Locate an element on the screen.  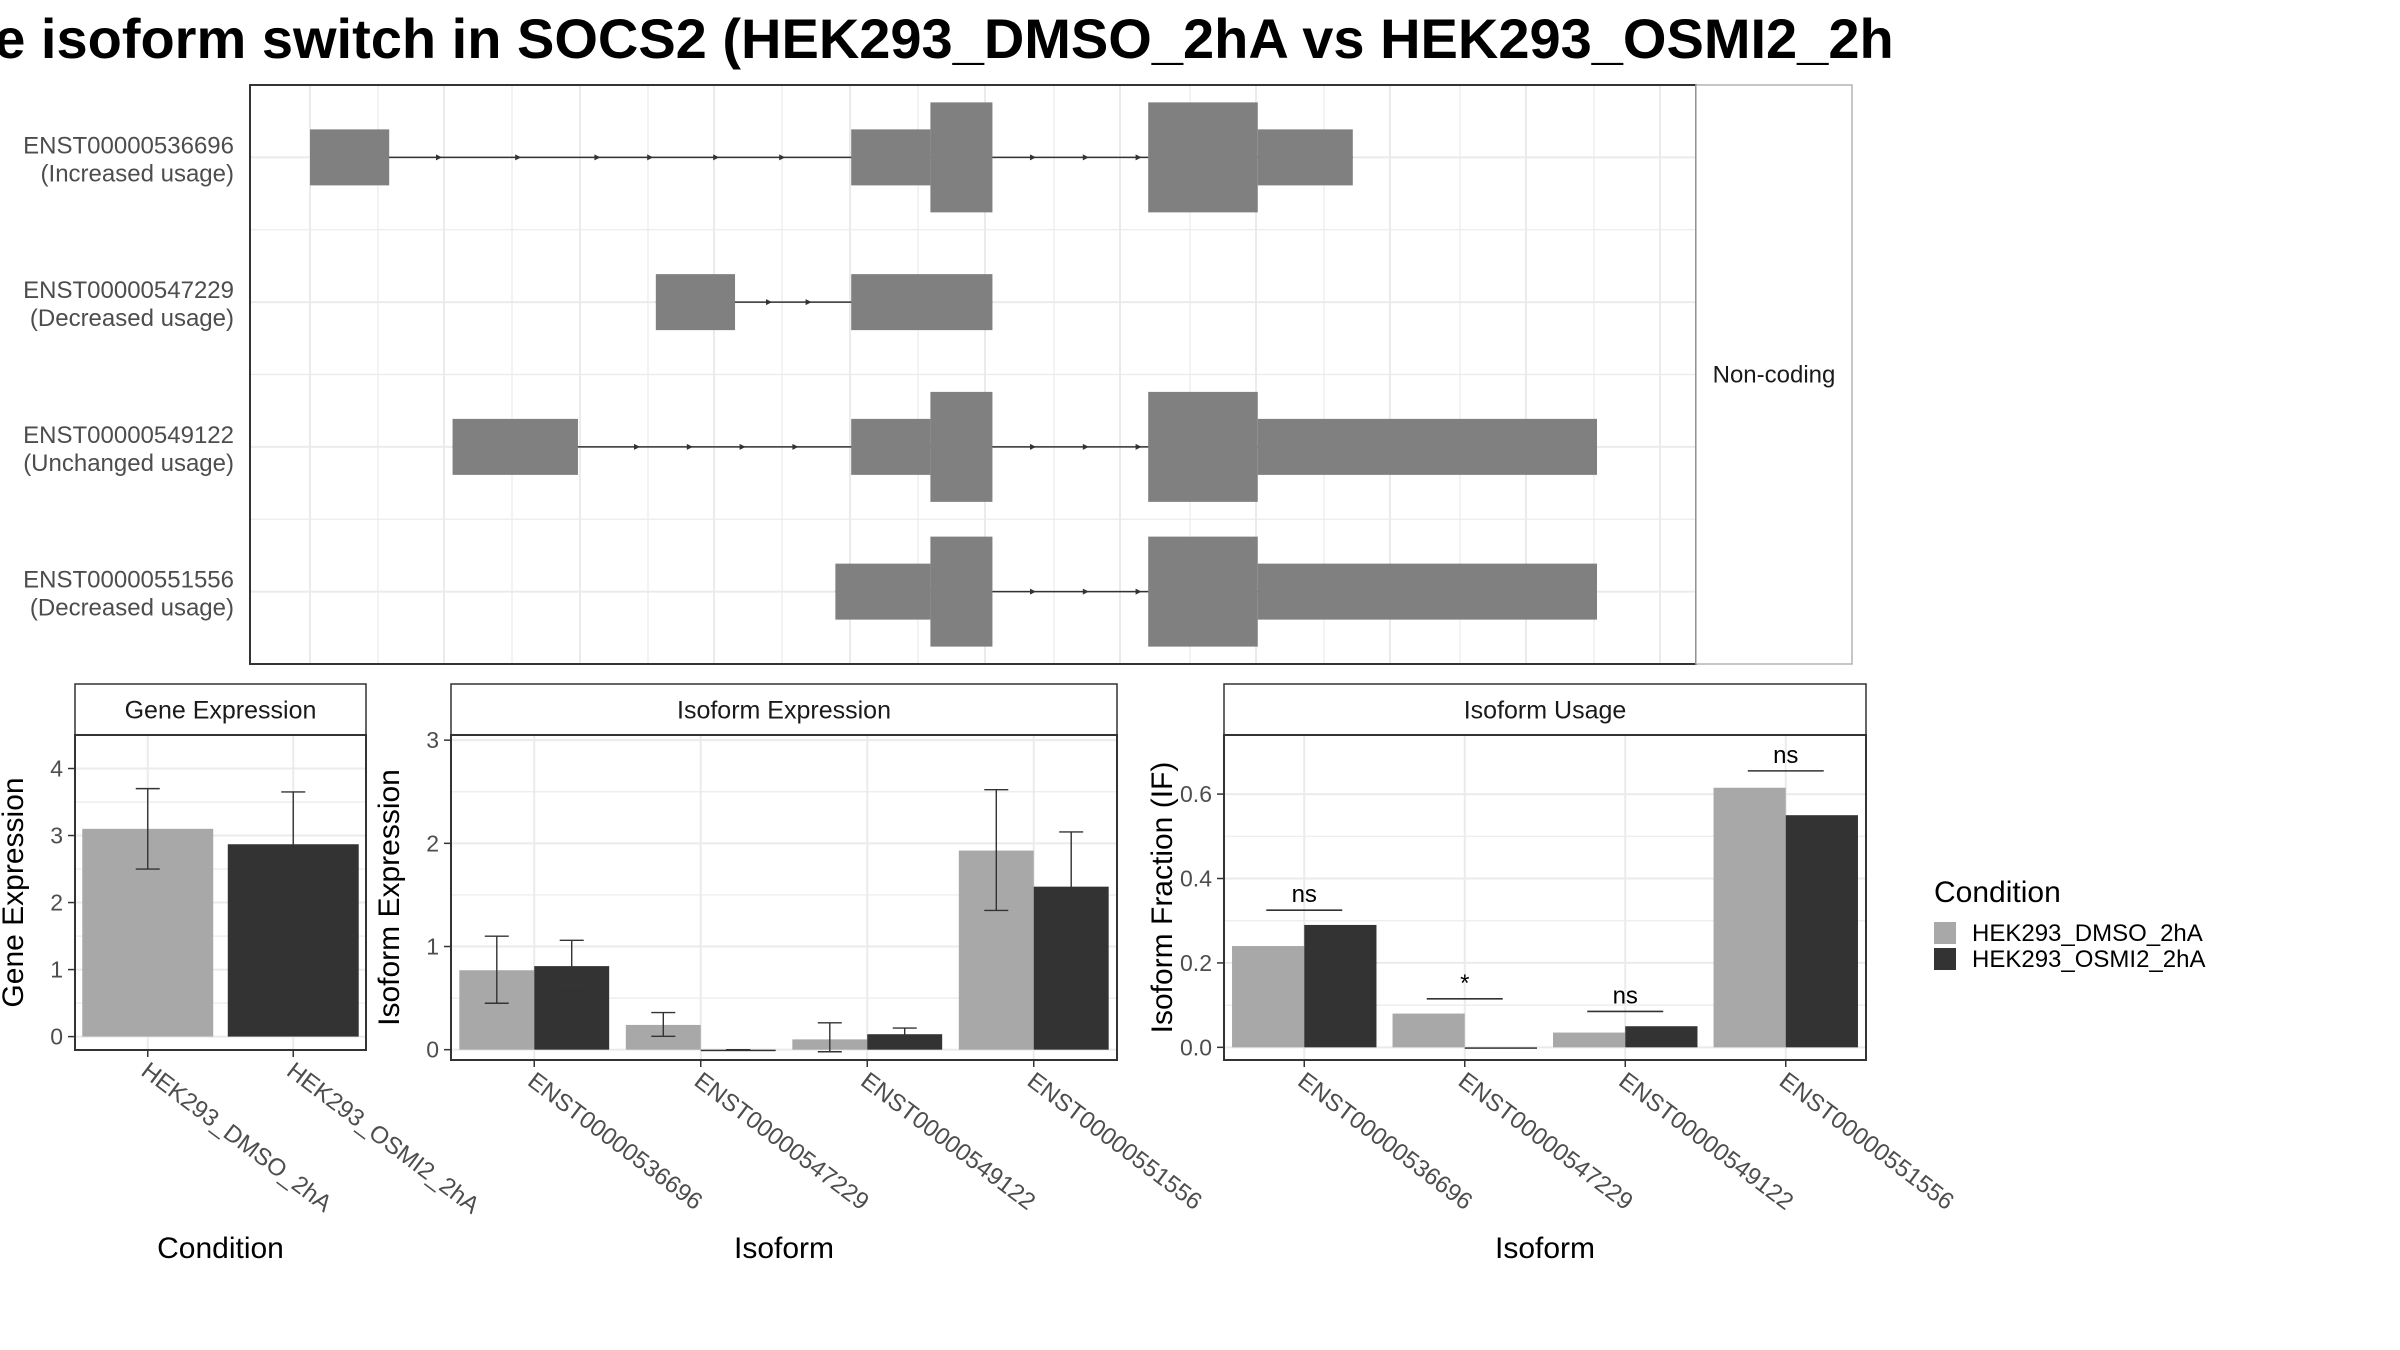
significance-label: * is located at coordinates (1464, 983).